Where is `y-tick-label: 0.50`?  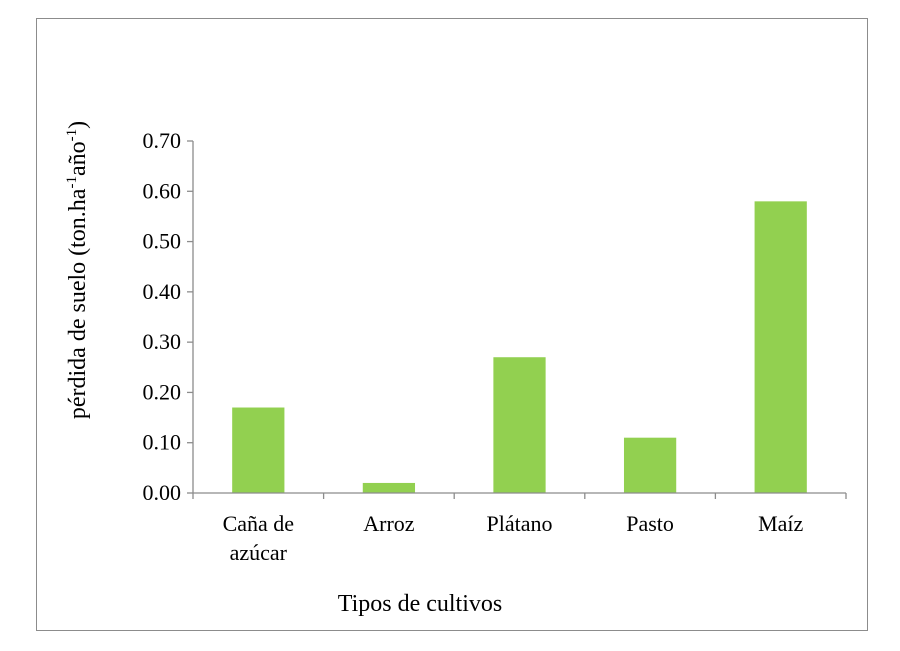
y-tick-label: 0.50 is located at coordinates (162, 241).